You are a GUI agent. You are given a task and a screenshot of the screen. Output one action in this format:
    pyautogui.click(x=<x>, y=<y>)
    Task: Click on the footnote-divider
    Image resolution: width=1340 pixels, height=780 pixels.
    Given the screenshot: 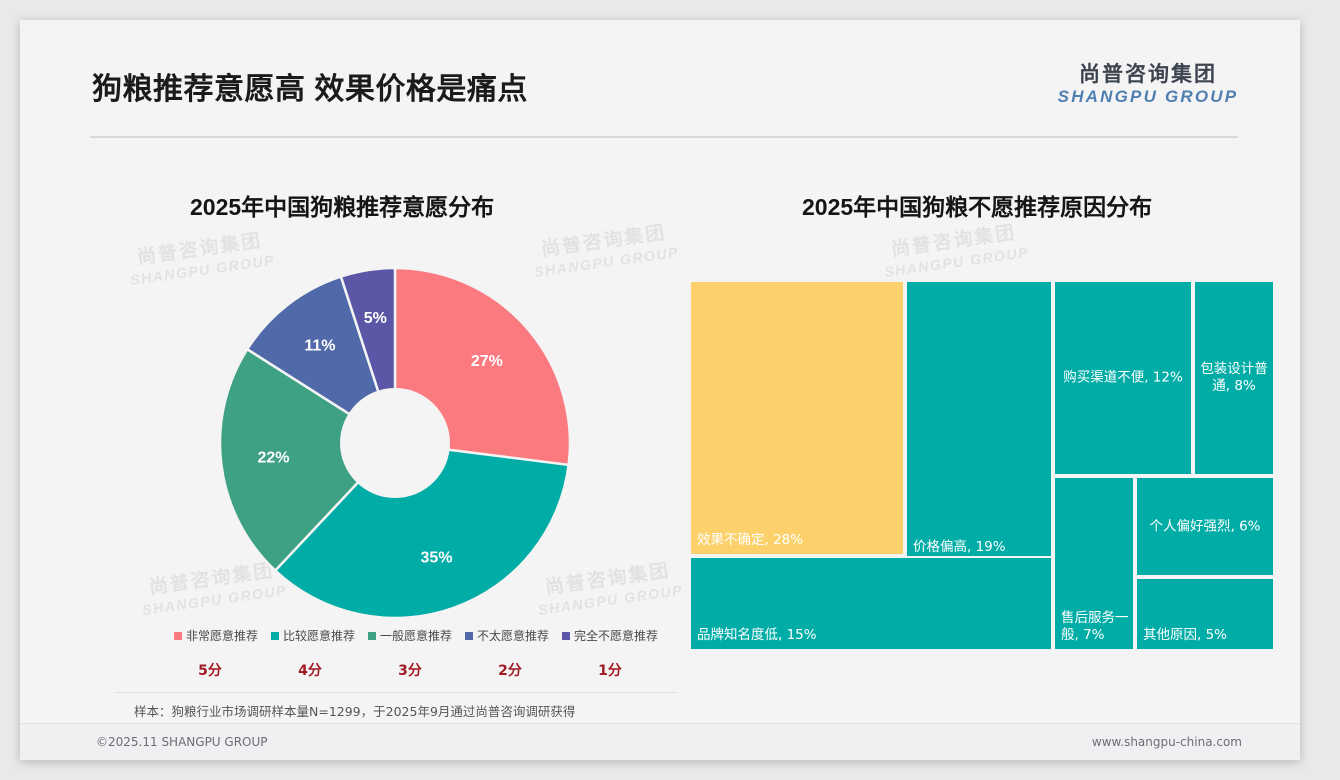 What is the action you would take?
    pyautogui.click(x=396, y=692)
    